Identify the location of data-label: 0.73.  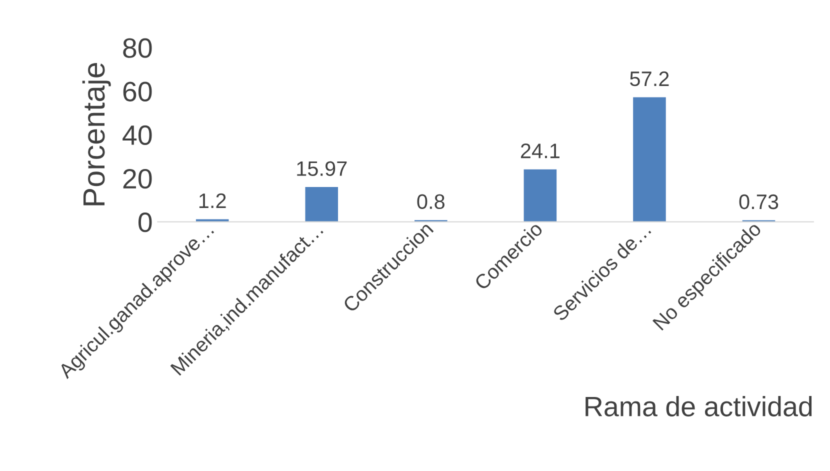
(758, 202).